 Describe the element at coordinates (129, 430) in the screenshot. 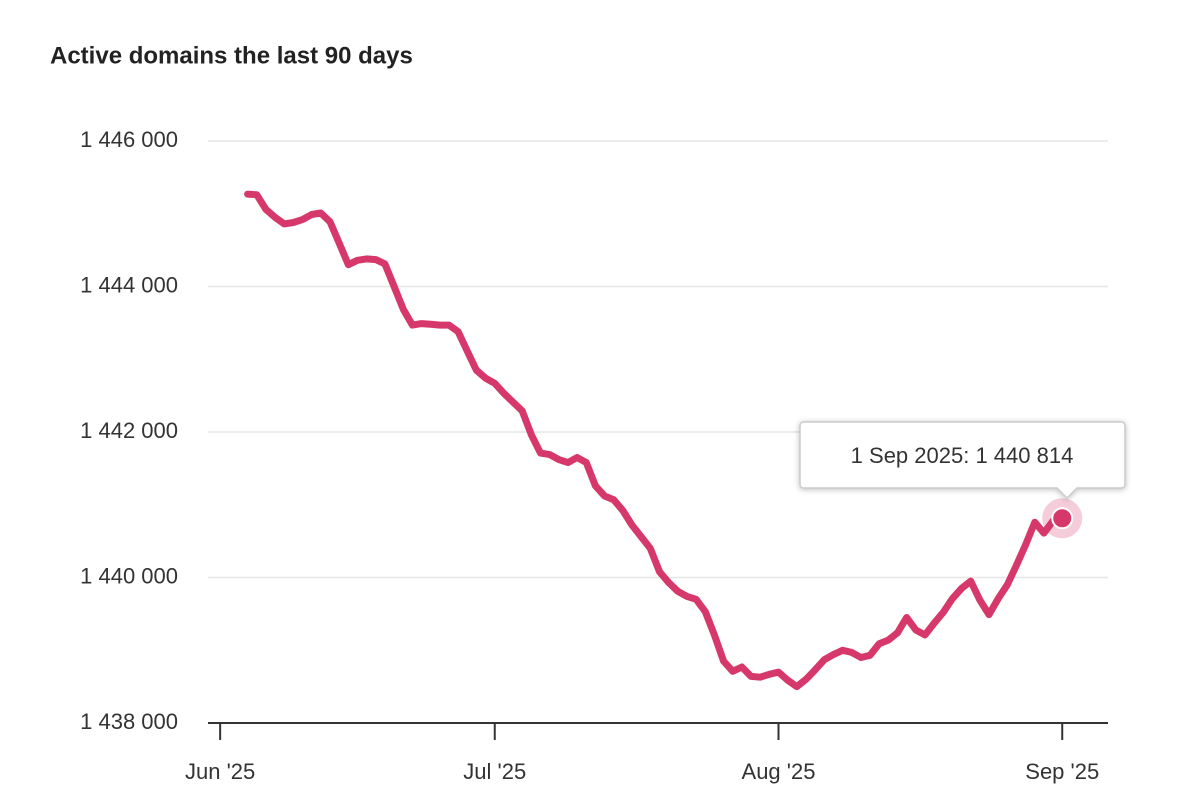

I see `y-tick-label: 1 442 000` at that location.